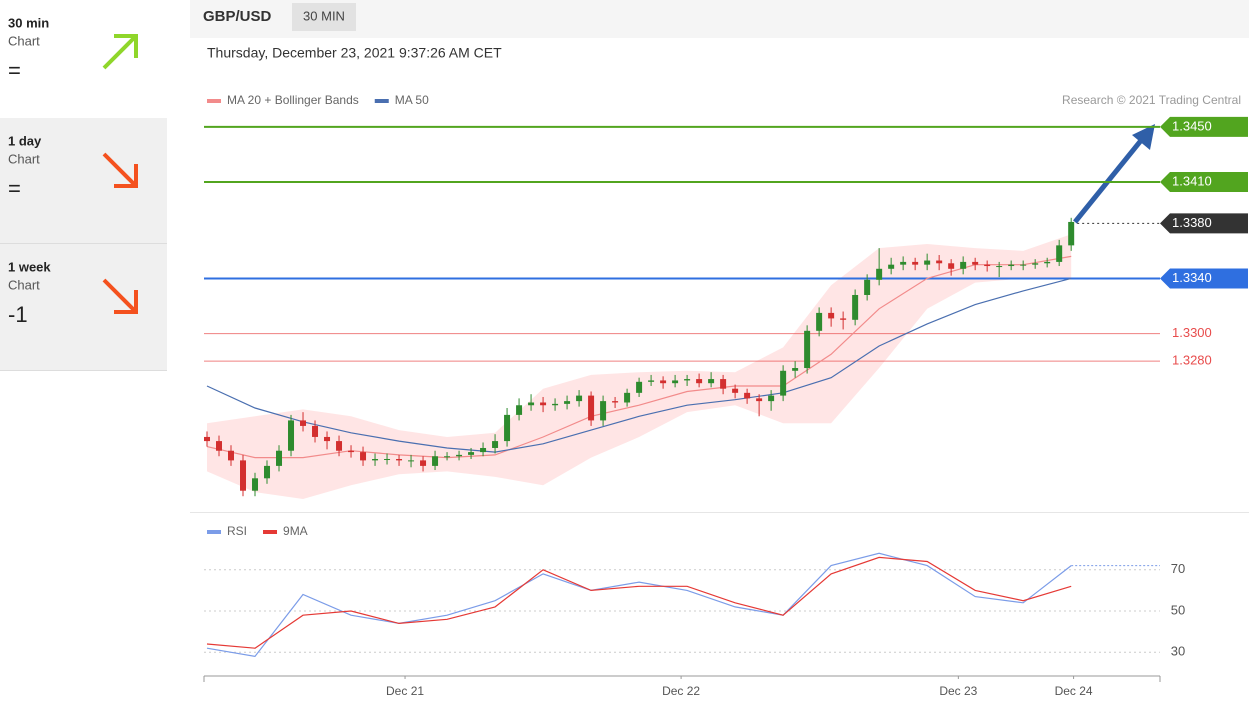  I want to click on interval-badge, so click(324, 17).